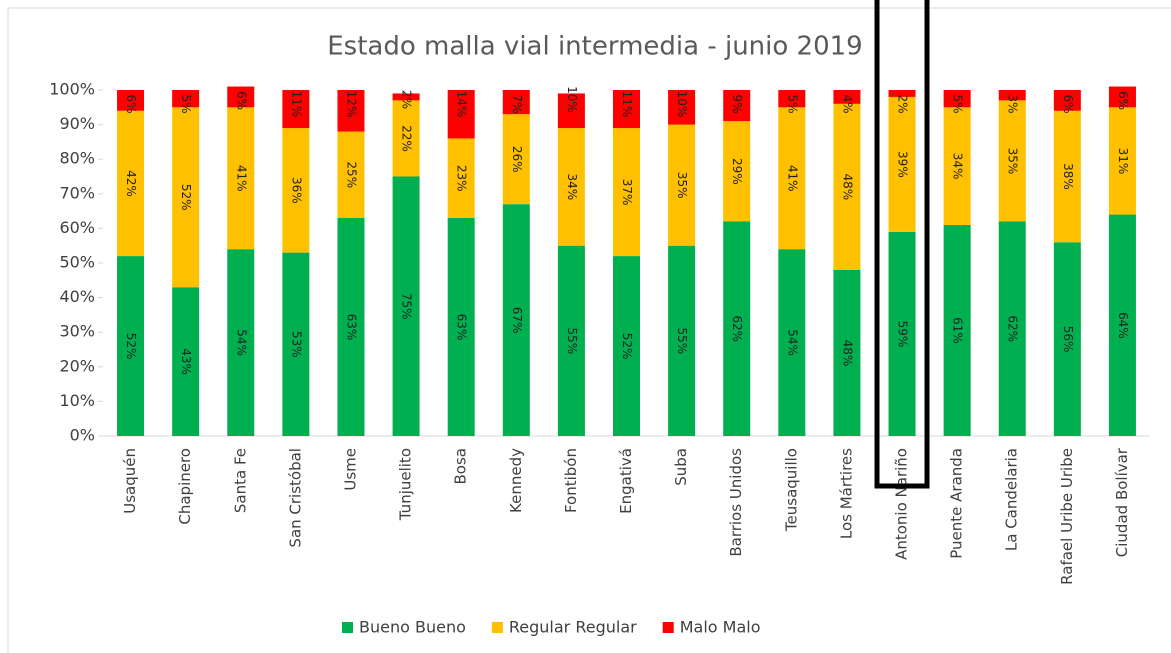 The height and width of the screenshot is (653, 1171). Describe the element at coordinates (77, 331) in the screenshot. I see `y-tick-label: 30%` at that location.